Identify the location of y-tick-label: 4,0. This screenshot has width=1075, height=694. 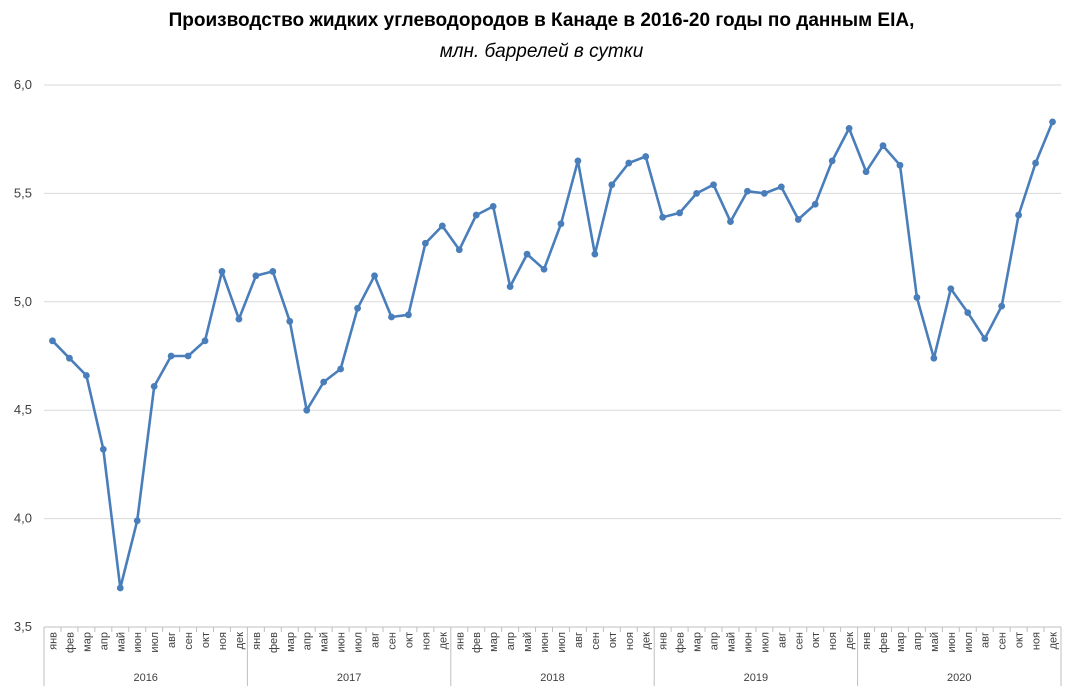
(23, 518).